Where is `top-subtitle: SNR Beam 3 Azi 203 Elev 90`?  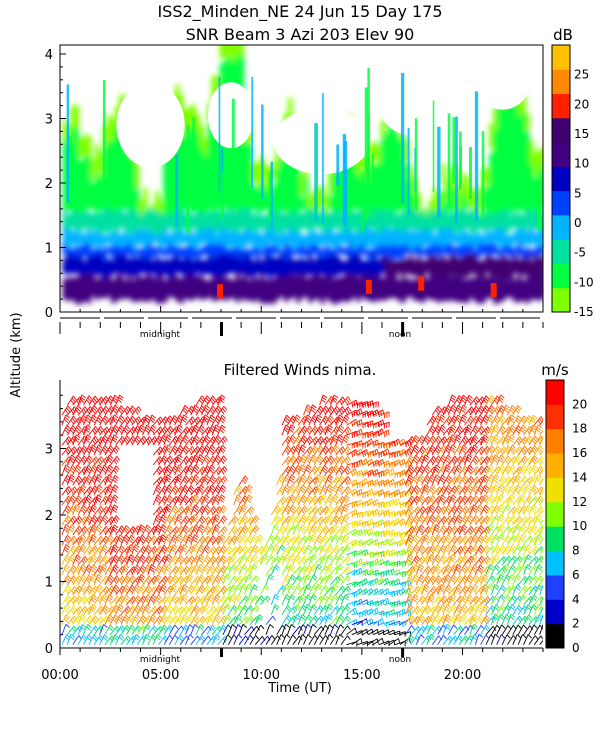 top-subtitle: SNR Beam 3 Azi 203 Elev 90 is located at coordinates (300, 34).